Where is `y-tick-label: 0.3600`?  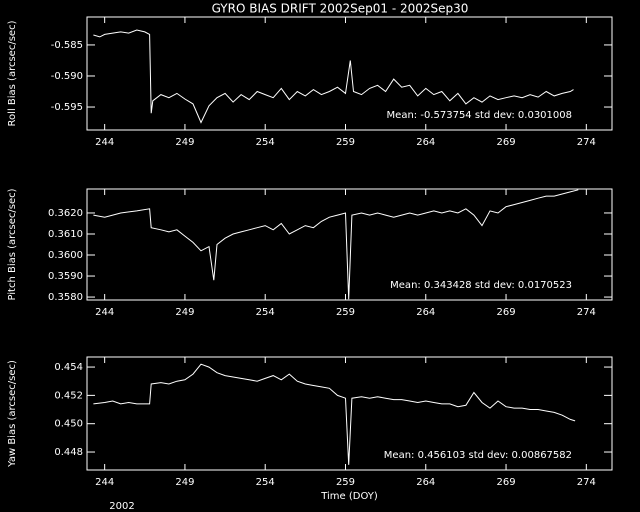
y-tick-label: 0.3600 is located at coordinates (65, 255).